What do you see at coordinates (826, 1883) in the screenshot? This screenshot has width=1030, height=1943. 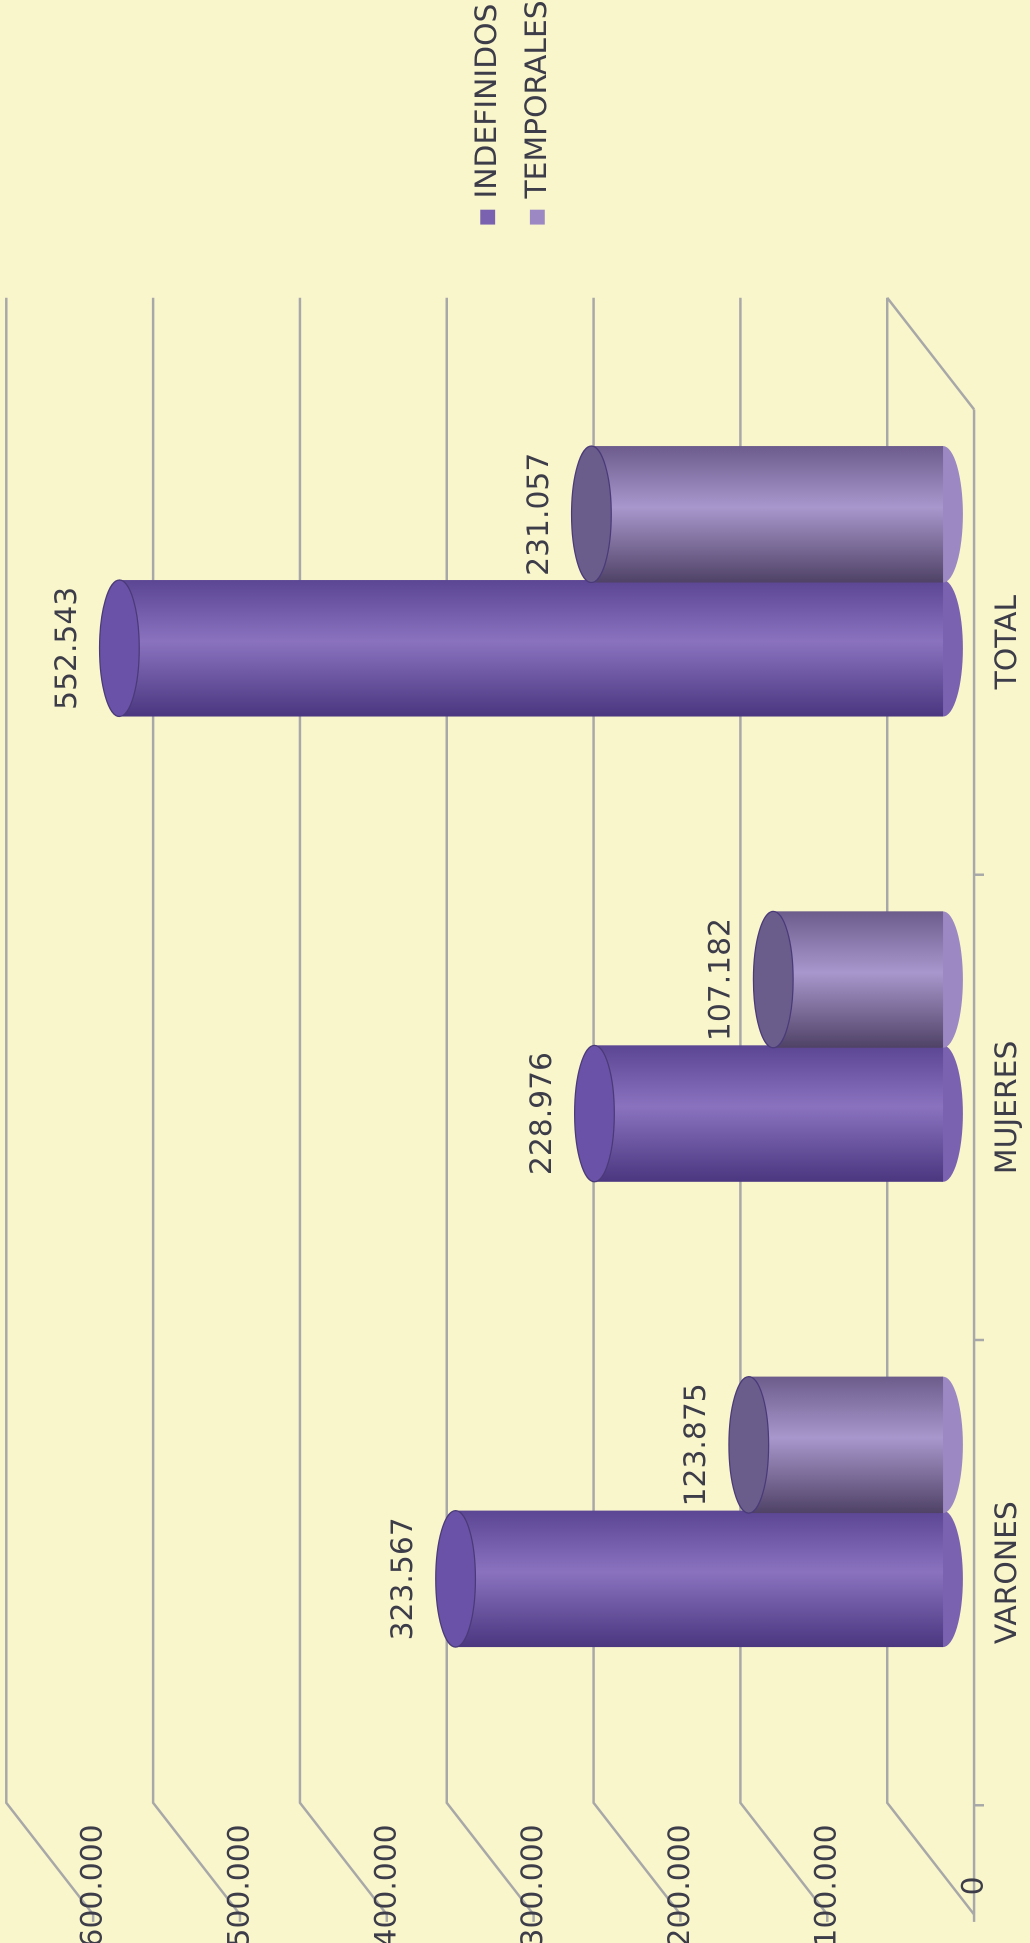 I see `y-tick-label: 100.000` at bounding box center [826, 1883].